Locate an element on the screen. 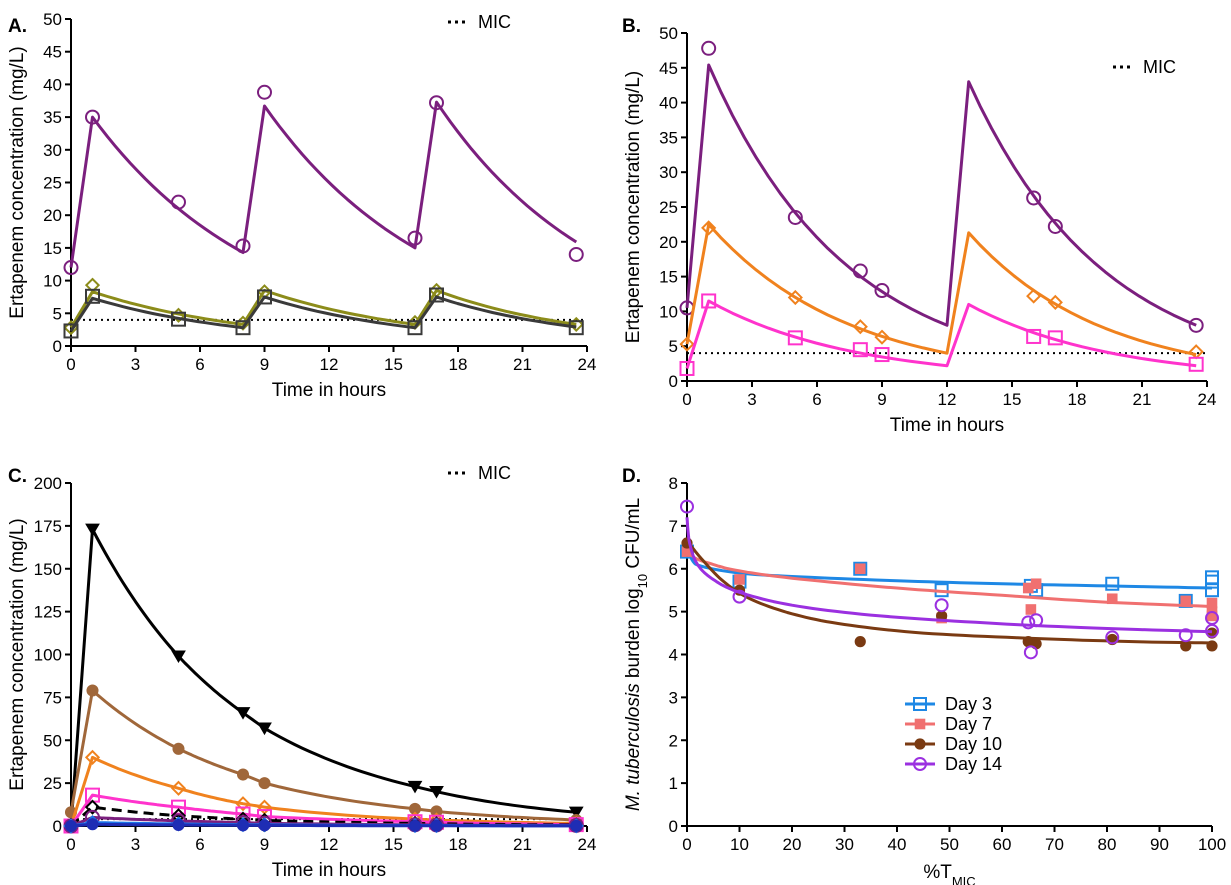 The width and height of the screenshot is (1231, 885). x-tick-label: 3 is located at coordinates (135, 844).